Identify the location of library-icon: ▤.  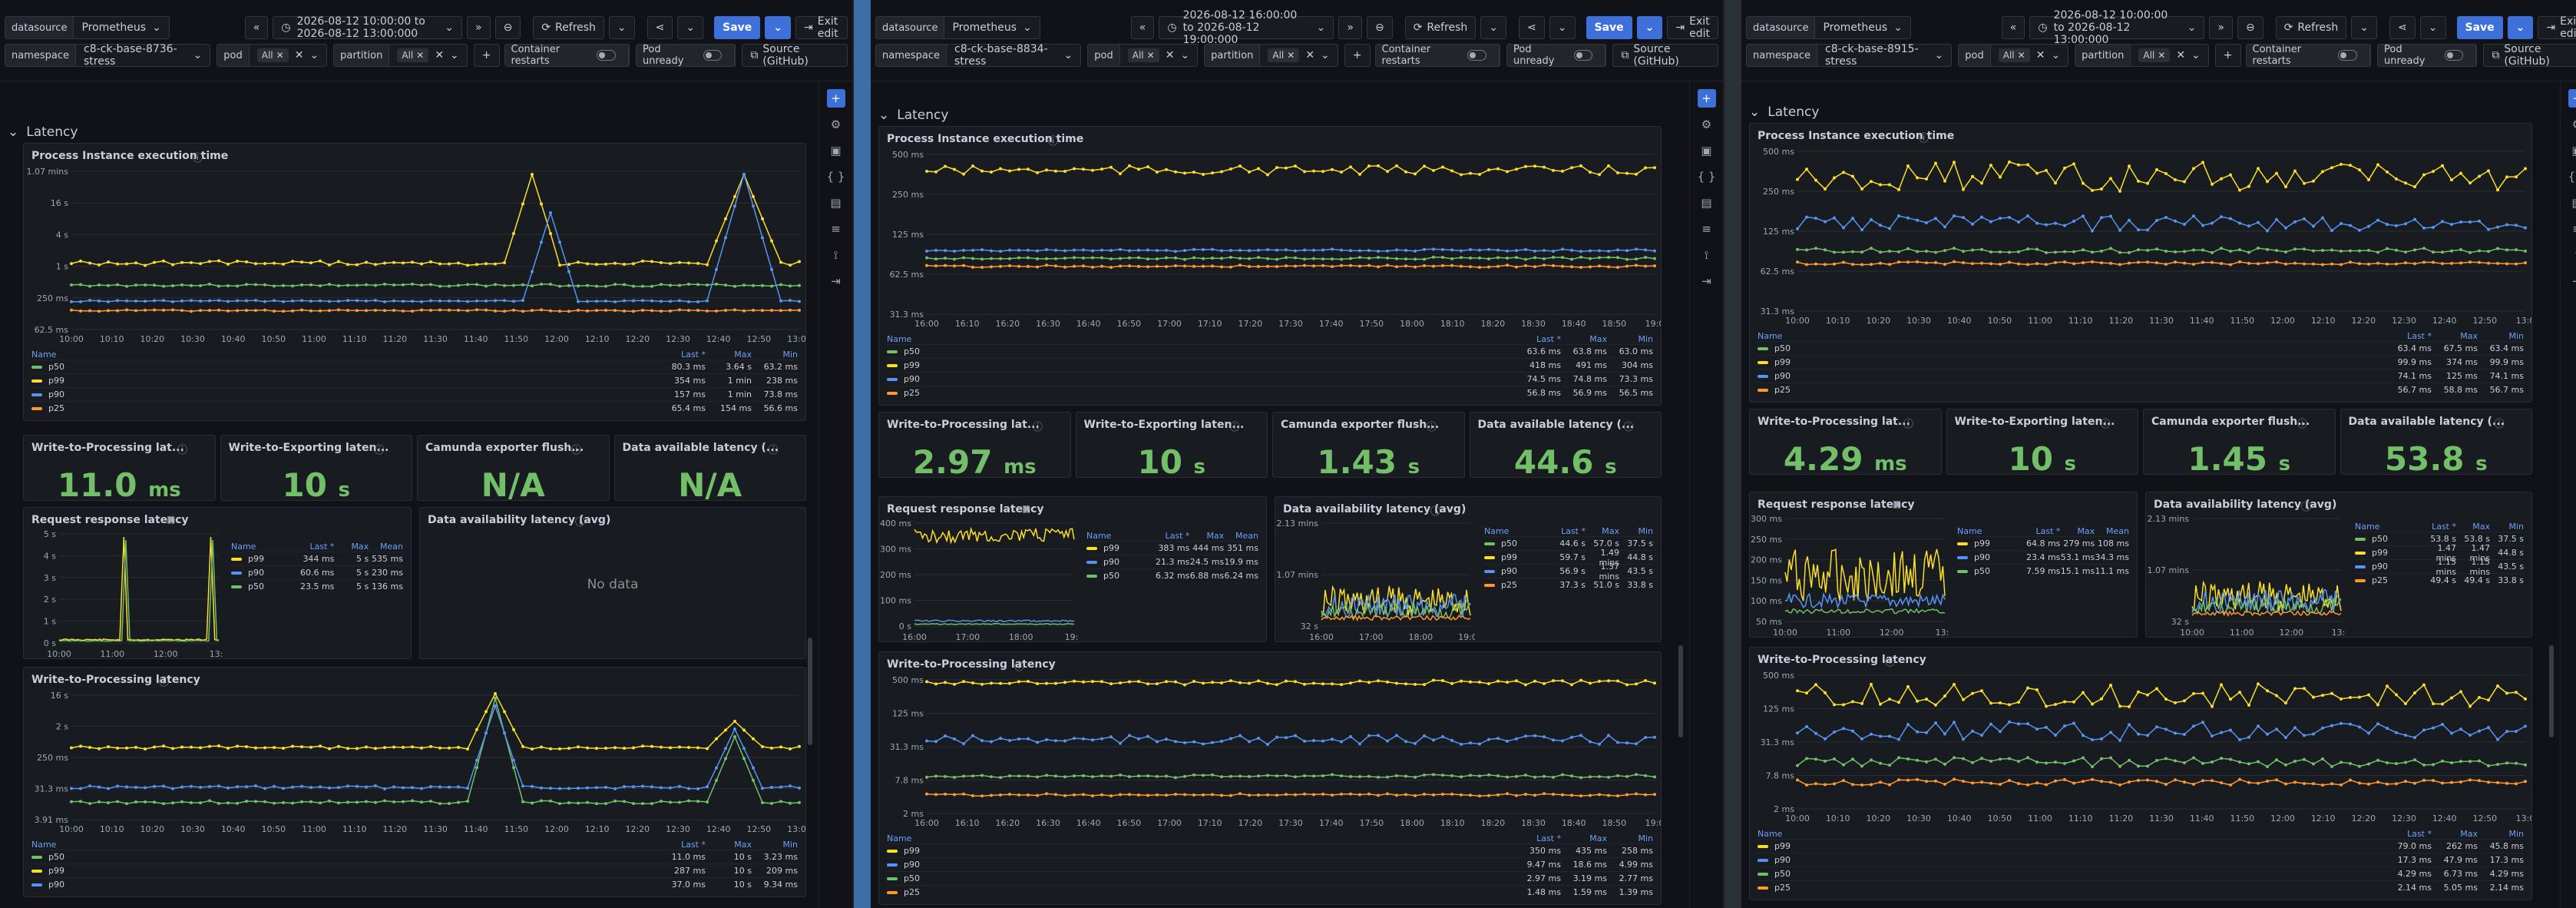
(2572, 203).